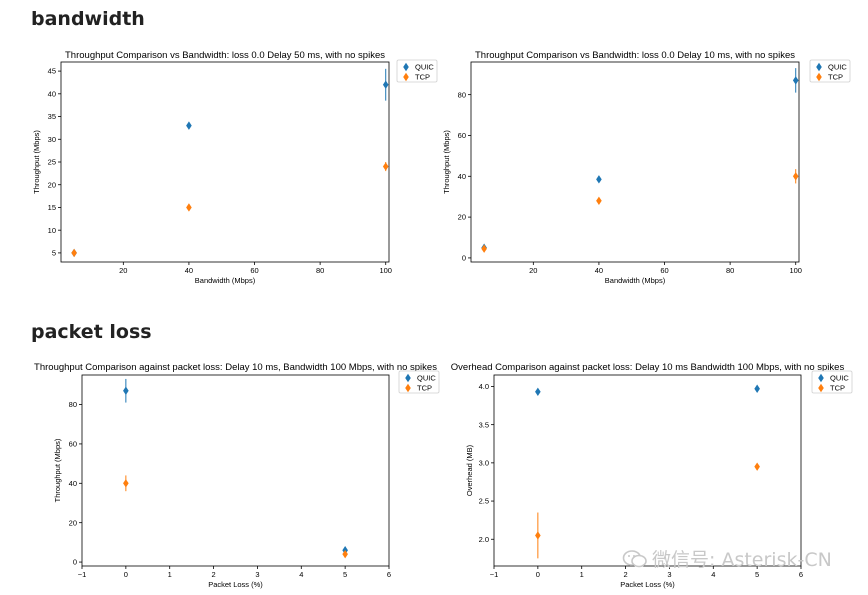 The image size is (868, 595). Describe the element at coordinates (484, 424) in the screenshot. I see `y-tick-label: 3.5` at that location.